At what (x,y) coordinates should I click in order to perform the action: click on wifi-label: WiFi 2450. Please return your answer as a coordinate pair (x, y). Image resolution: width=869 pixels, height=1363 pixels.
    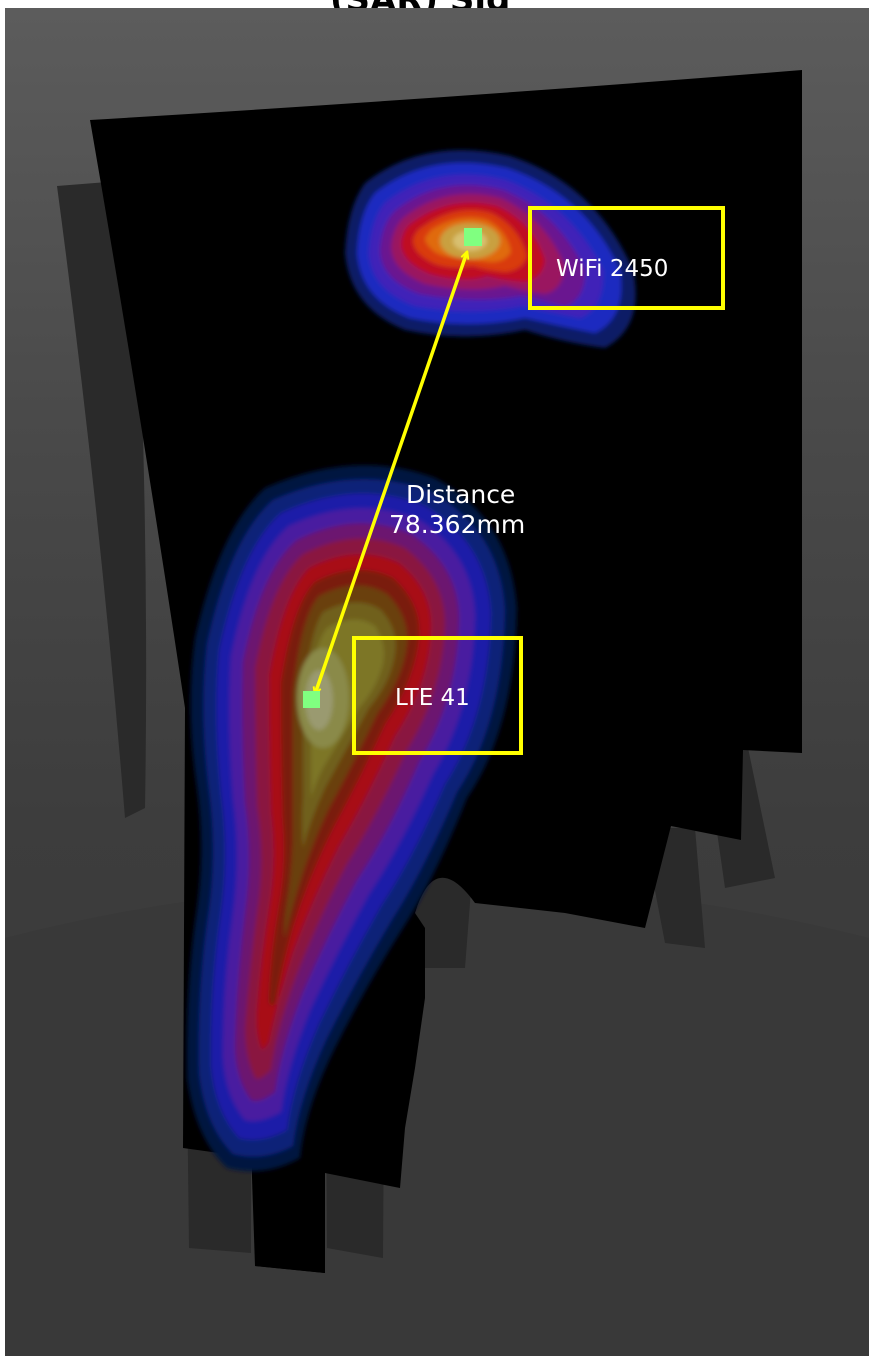
    Looking at the image, I should click on (612, 269).